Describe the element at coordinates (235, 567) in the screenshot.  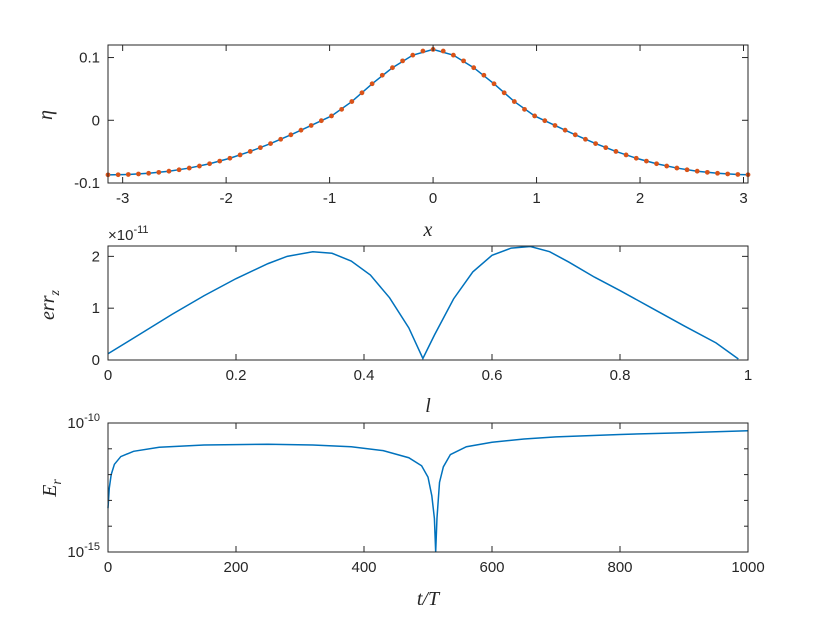
I see `x-tick-label: 200` at that location.